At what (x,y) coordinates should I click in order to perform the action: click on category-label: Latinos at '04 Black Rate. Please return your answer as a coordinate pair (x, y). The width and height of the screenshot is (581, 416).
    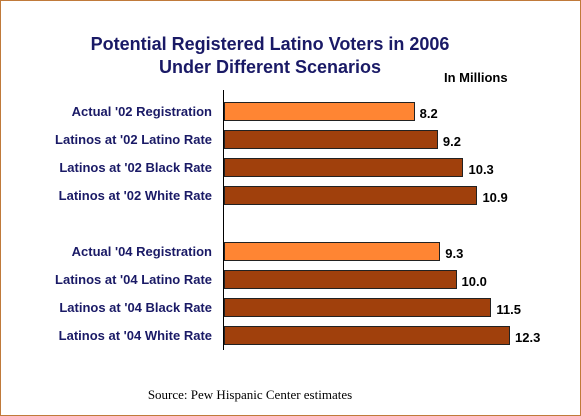
    Looking at the image, I should click on (135, 307).